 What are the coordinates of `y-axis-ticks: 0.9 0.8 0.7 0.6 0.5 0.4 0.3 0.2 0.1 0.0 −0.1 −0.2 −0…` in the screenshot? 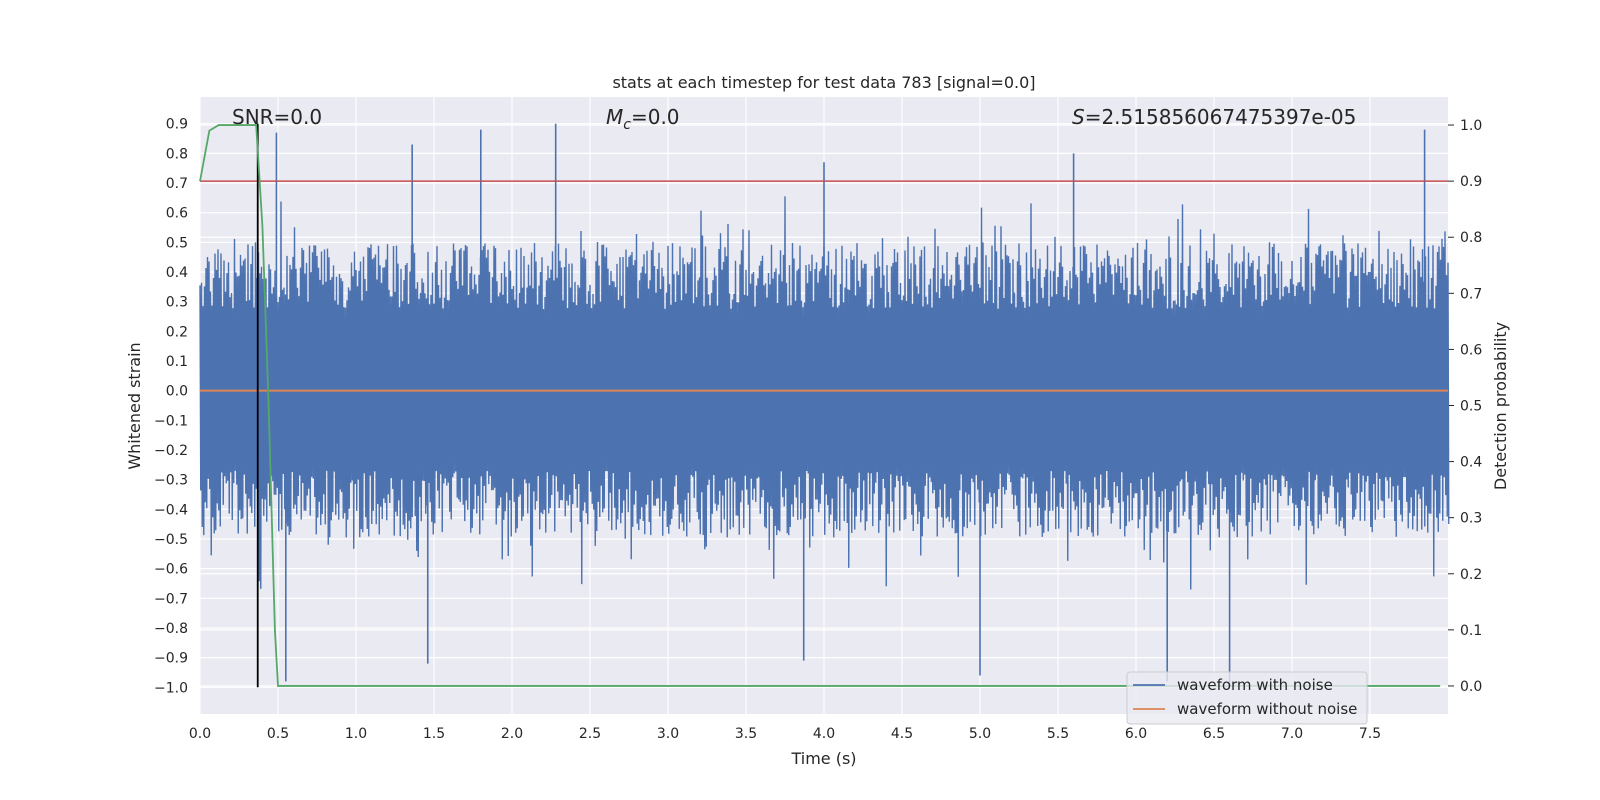 It's located at (171, 407).